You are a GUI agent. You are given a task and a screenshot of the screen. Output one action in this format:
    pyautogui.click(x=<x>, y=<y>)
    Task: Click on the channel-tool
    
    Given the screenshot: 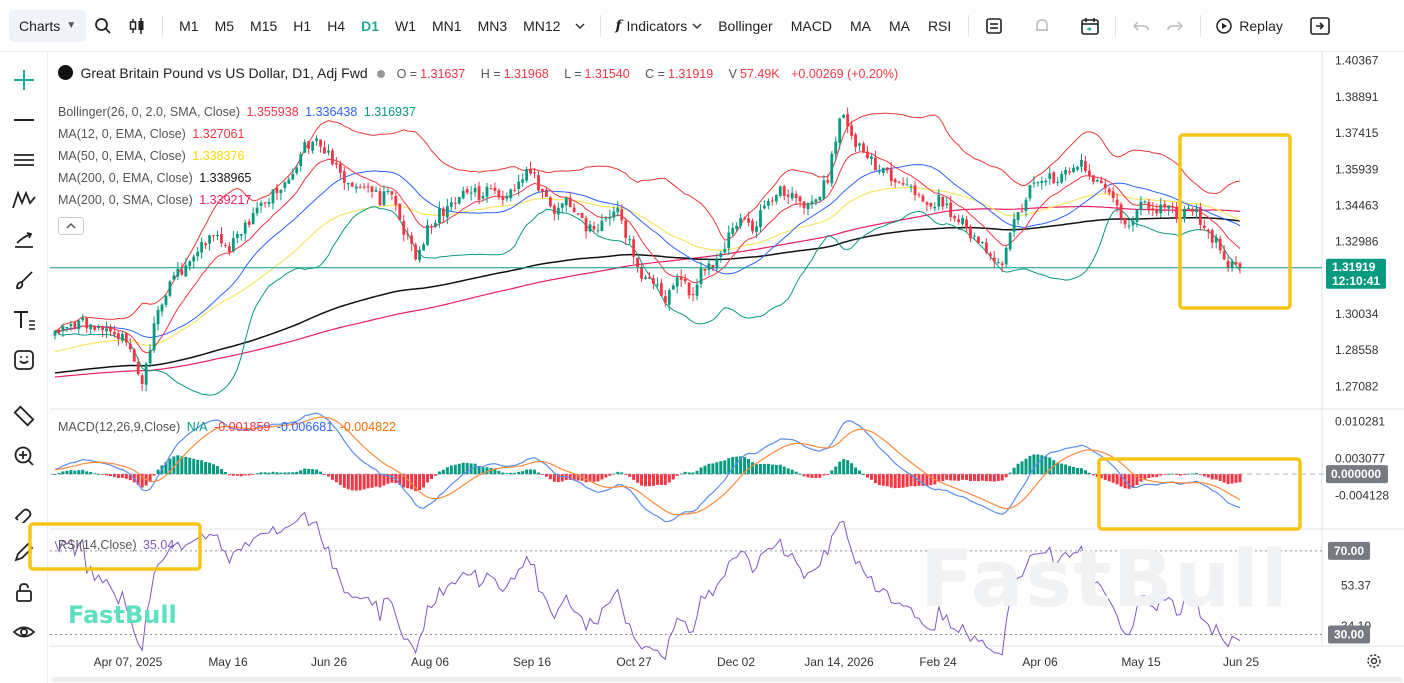 What is the action you would take?
    pyautogui.click(x=24, y=160)
    